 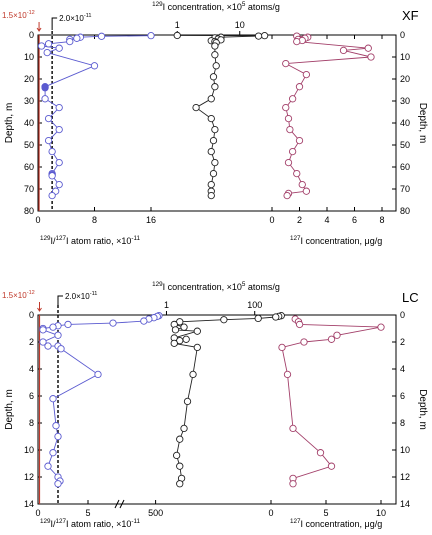 What do you see at coordinates (155, 513) in the screenshot?
I see `lc-ratio-tick-label: 500` at bounding box center [155, 513].